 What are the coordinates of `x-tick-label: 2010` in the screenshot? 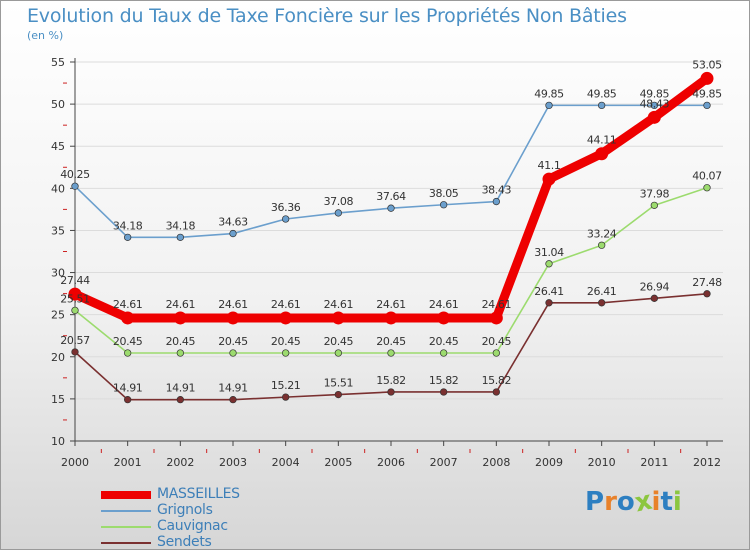 It's located at (602, 462).